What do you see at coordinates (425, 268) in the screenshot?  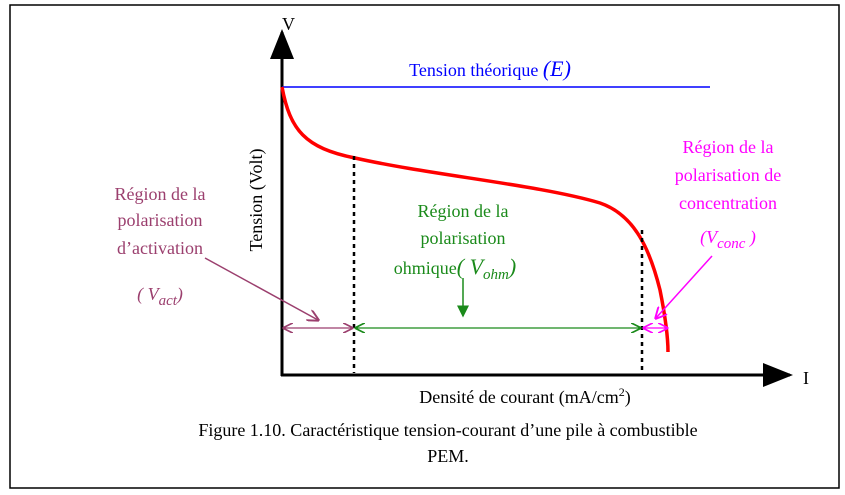 I see `label: ohmique` at bounding box center [425, 268].